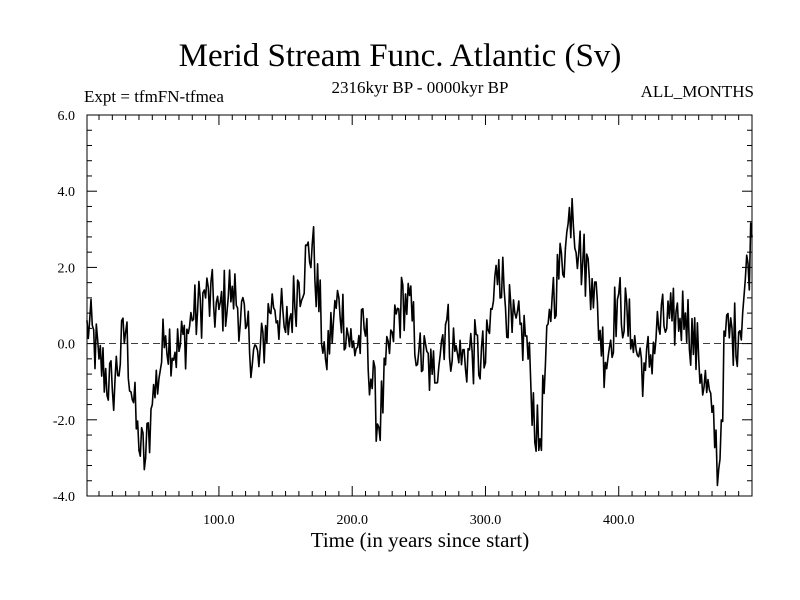 The width and height of the screenshot is (800, 600). What do you see at coordinates (67, 192) in the screenshot?
I see `y-tick-label: 4.0` at bounding box center [67, 192].